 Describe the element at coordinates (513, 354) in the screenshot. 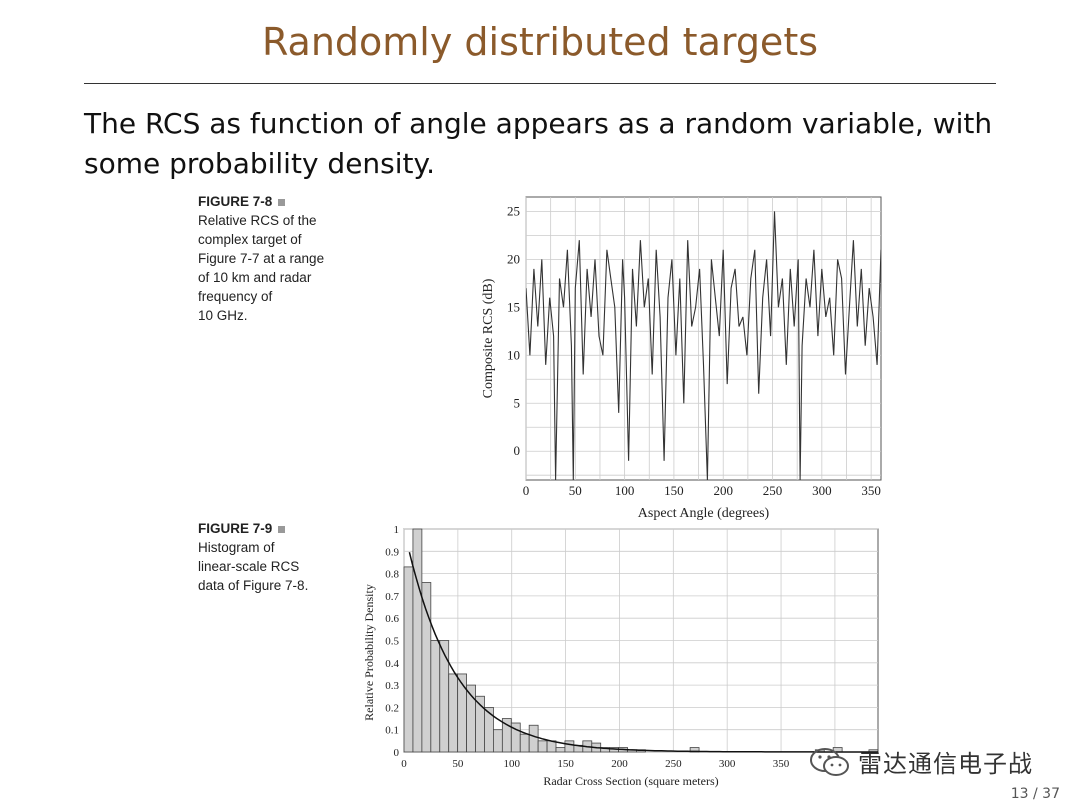

I see `y-tick-label: 10` at that location.